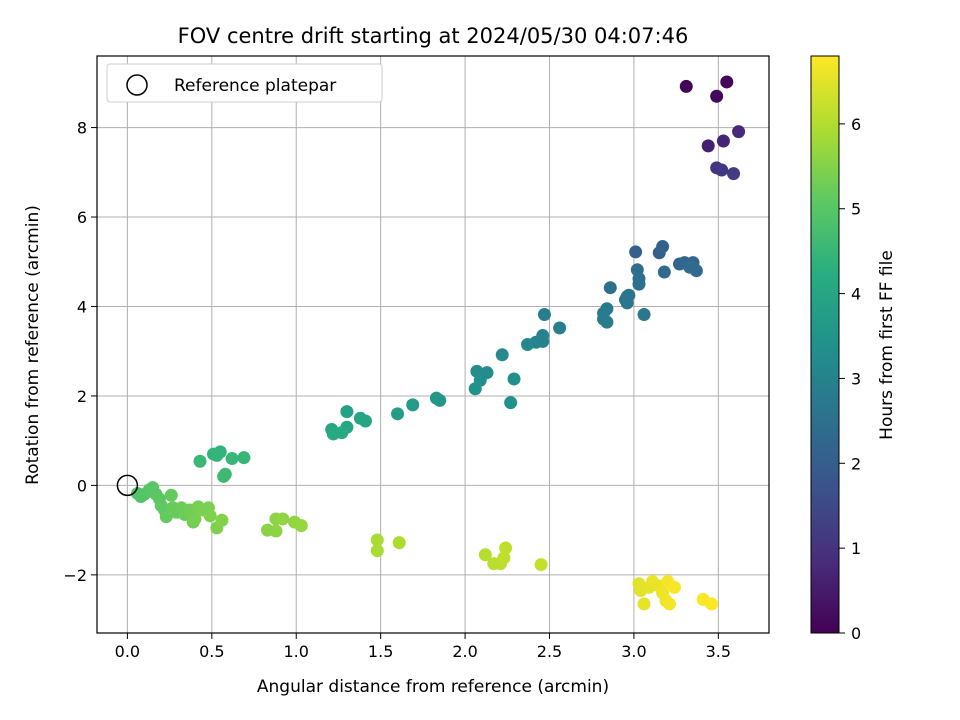 The height and width of the screenshot is (720, 960). I want to click on colorbar-tick-label: 6, so click(856, 124).